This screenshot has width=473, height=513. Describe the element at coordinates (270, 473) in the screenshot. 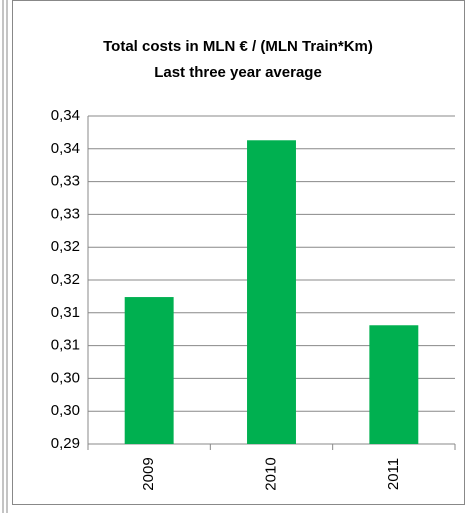

I see `x-tick-label: 2010` at that location.